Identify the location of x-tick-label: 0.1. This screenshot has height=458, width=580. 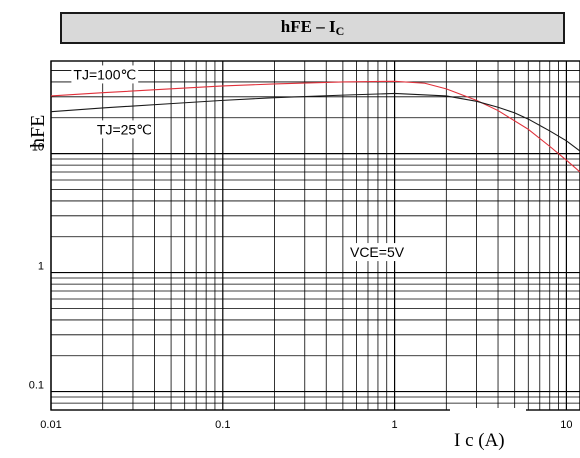
(222, 425).